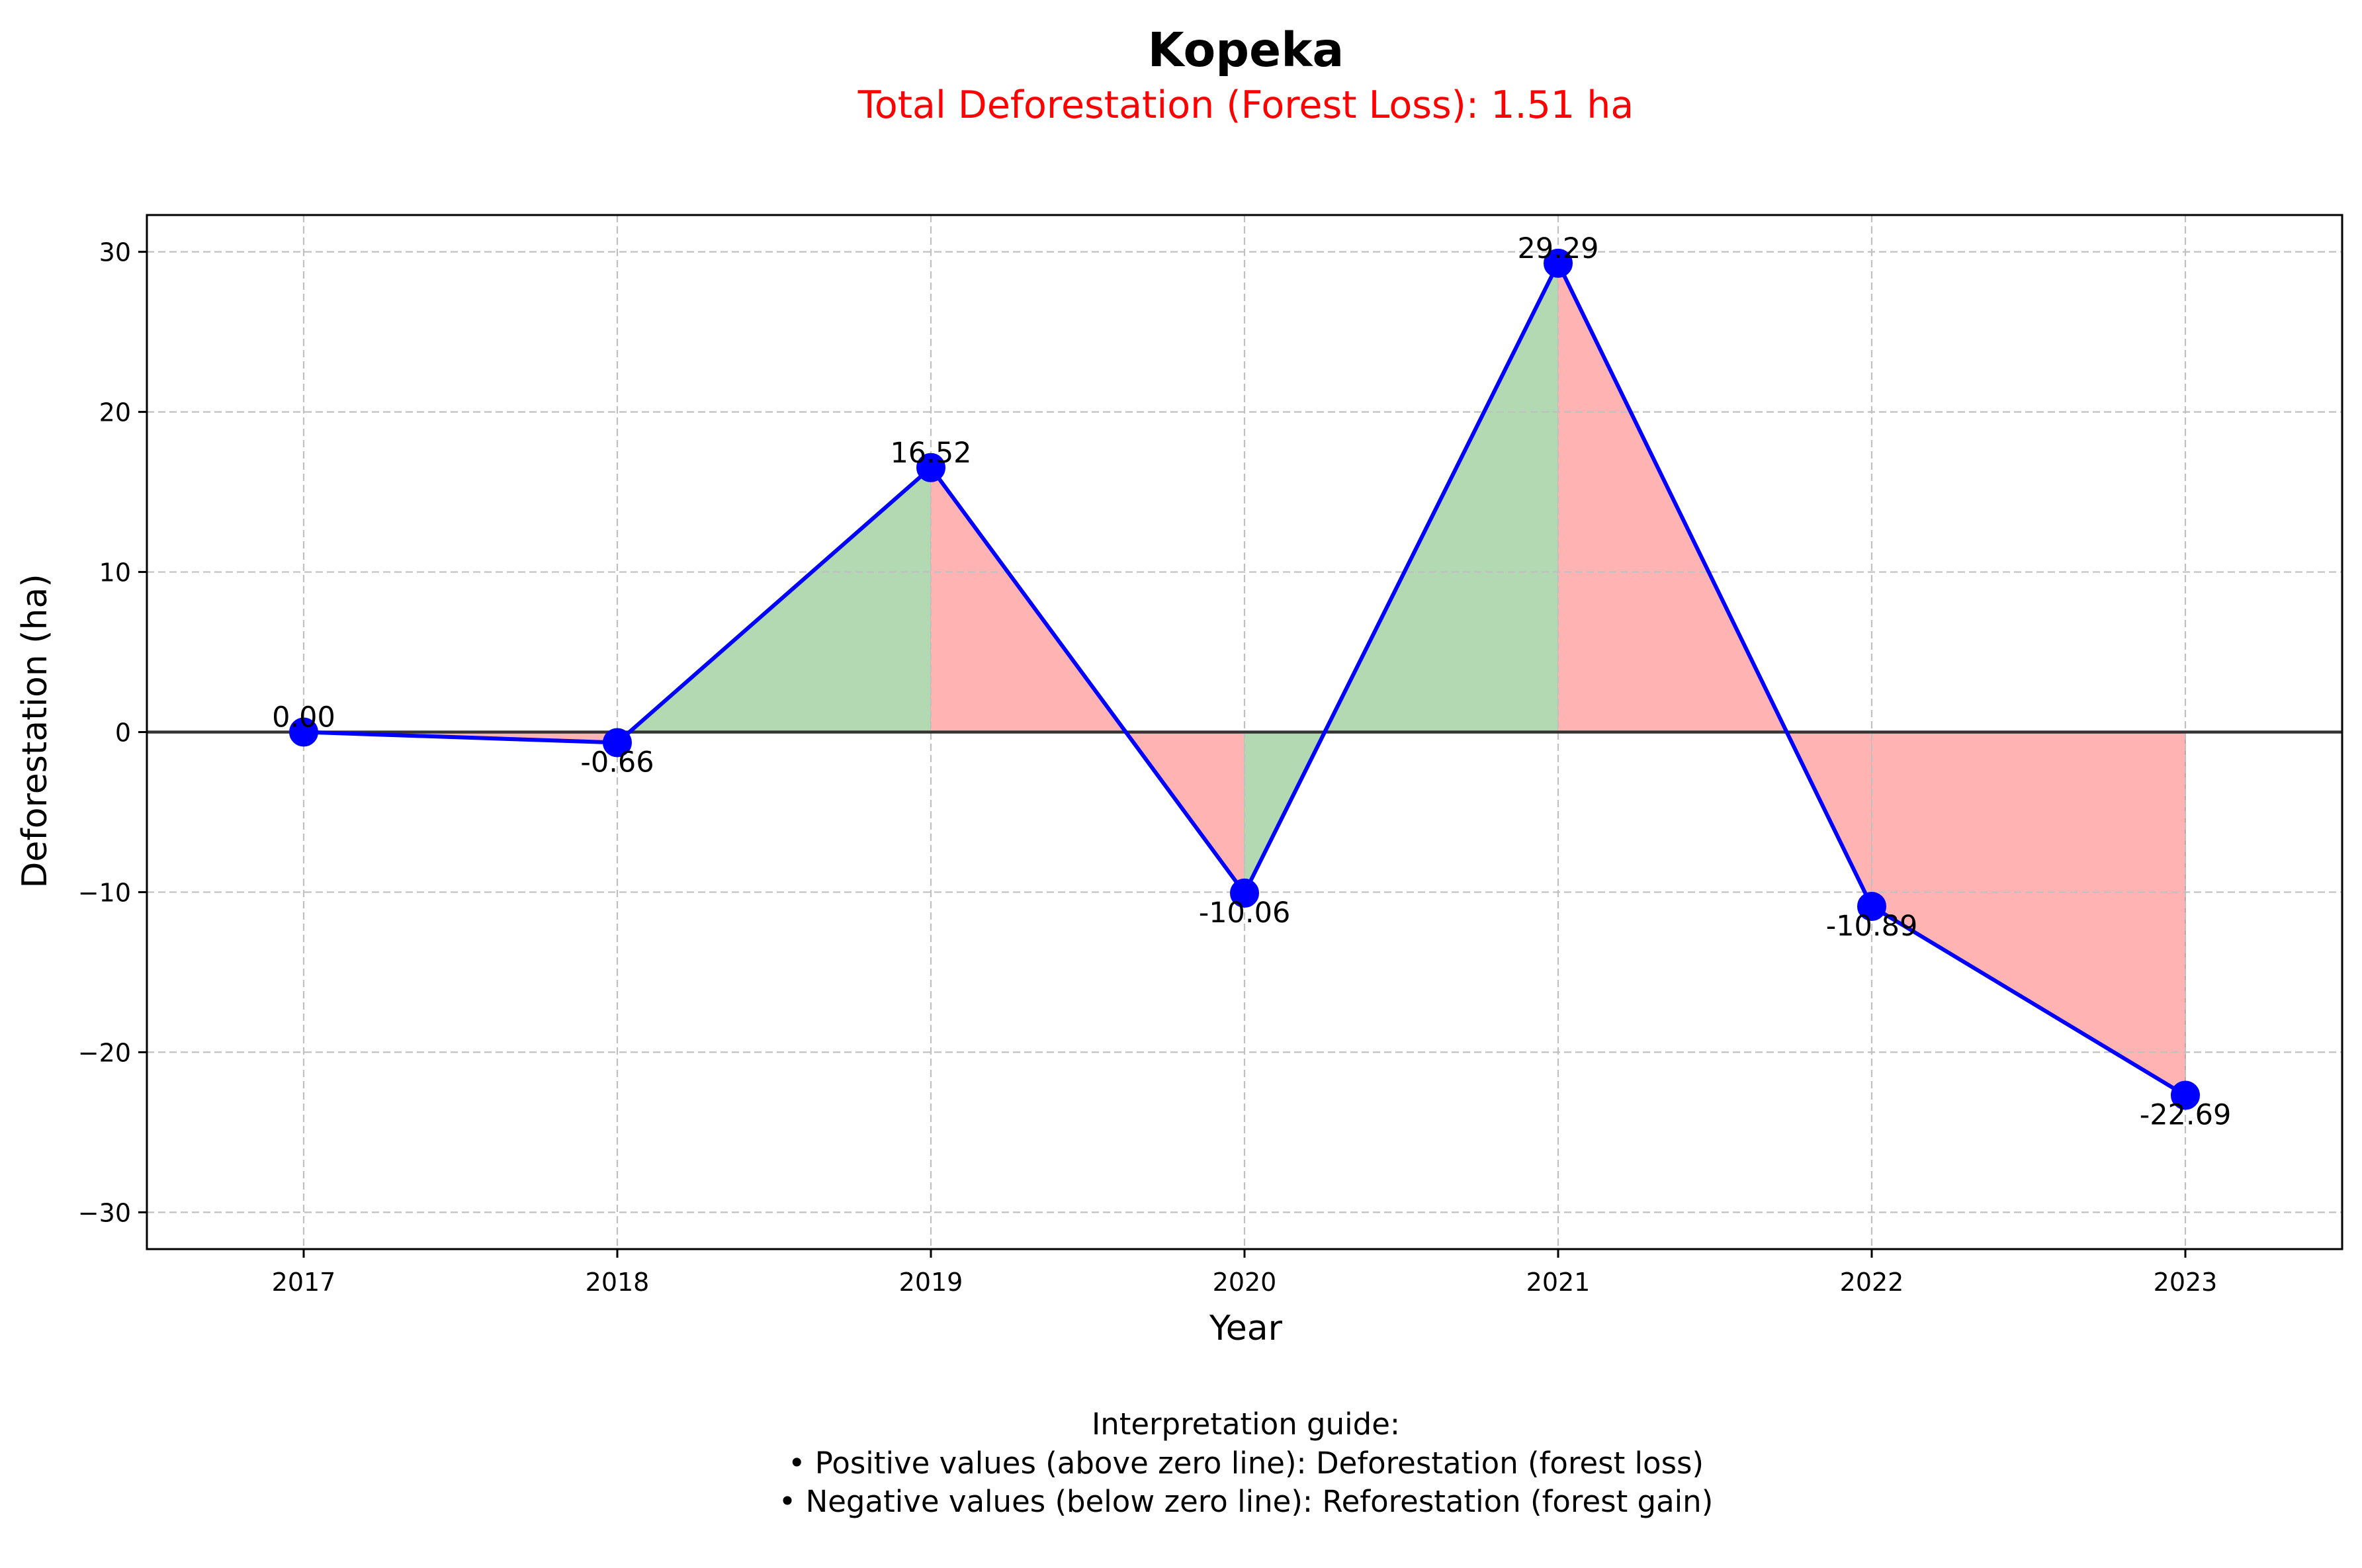 This screenshot has height=1568, width=2362. Describe the element at coordinates (617, 743) in the screenshot. I see `data-point-2018` at that location.